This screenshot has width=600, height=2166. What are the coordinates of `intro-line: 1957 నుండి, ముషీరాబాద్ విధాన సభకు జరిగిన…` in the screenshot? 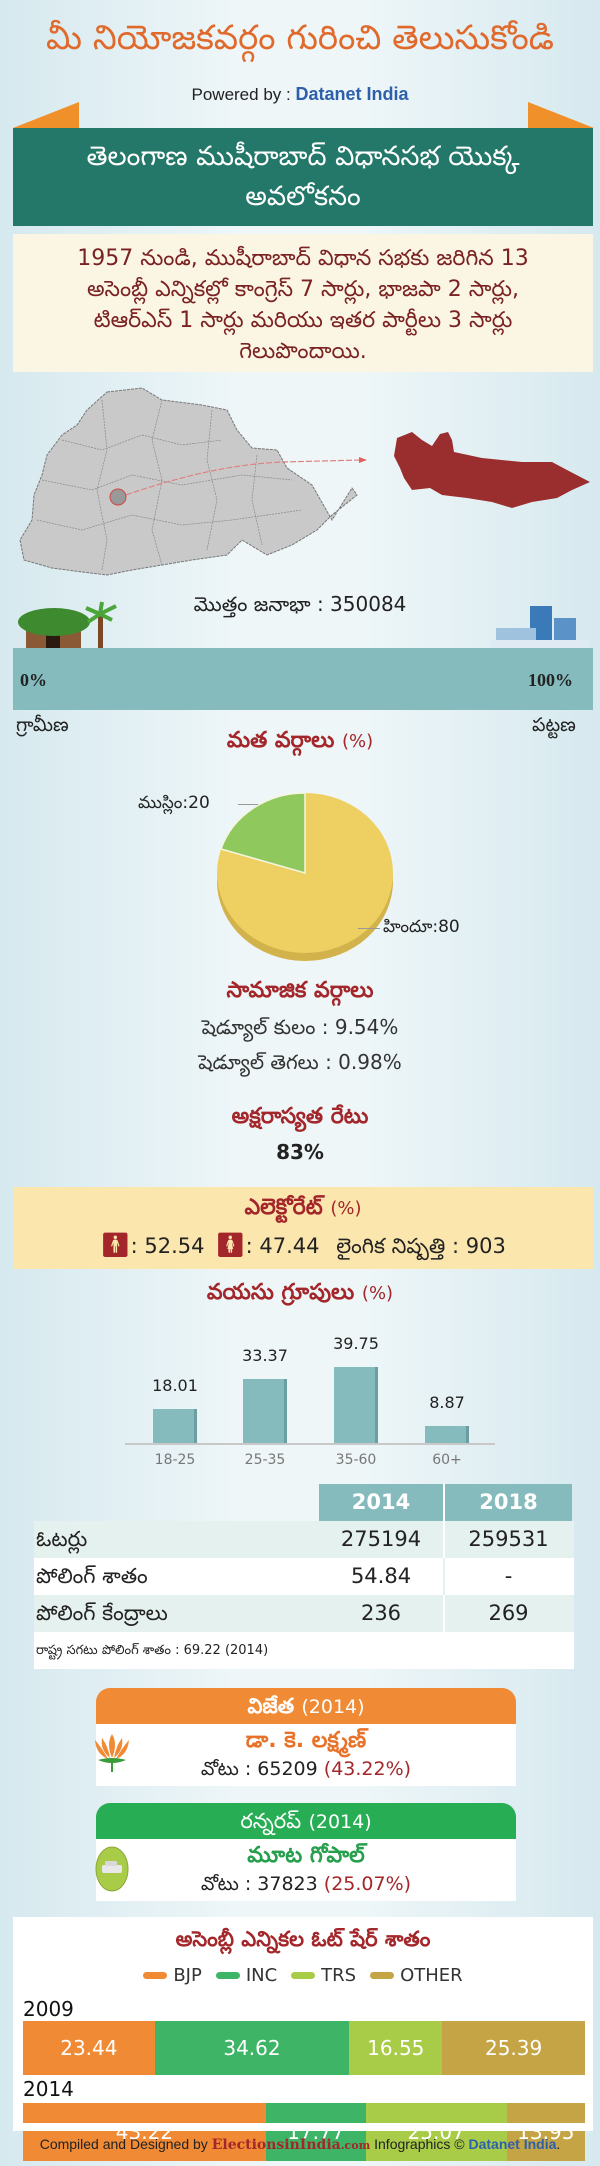 It's located at (303, 258).